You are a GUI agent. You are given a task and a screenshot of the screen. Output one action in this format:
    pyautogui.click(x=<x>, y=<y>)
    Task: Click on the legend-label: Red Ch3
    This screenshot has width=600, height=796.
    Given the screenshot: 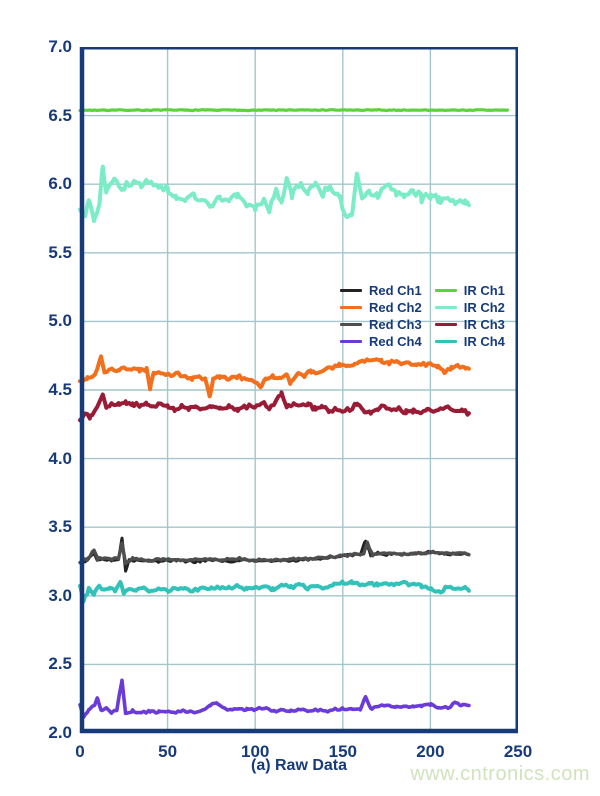 What is the action you would take?
    pyautogui.click(x=395, y=324)
    